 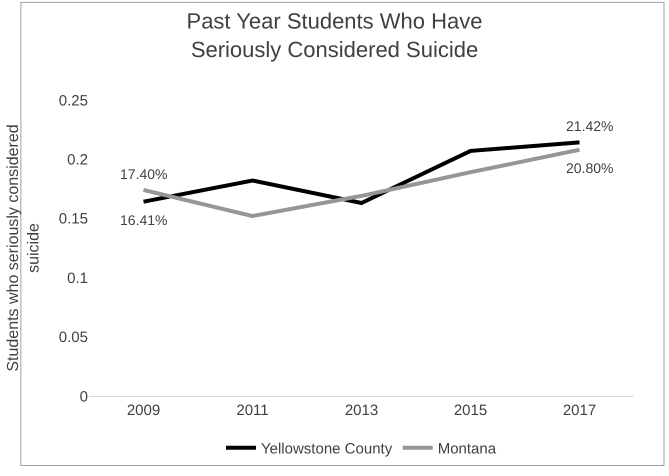 What do you see at coordinates (144, 174) in the screenshot?
I see `data-label: 17.40%` at bounding box center [144, 174].